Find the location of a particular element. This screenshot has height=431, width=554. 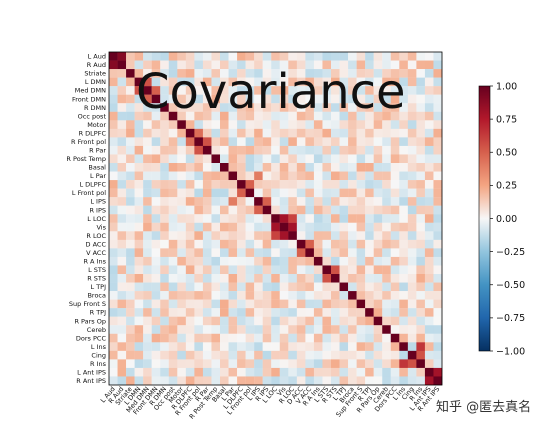

colorbar is located at coordinates (484, 218).